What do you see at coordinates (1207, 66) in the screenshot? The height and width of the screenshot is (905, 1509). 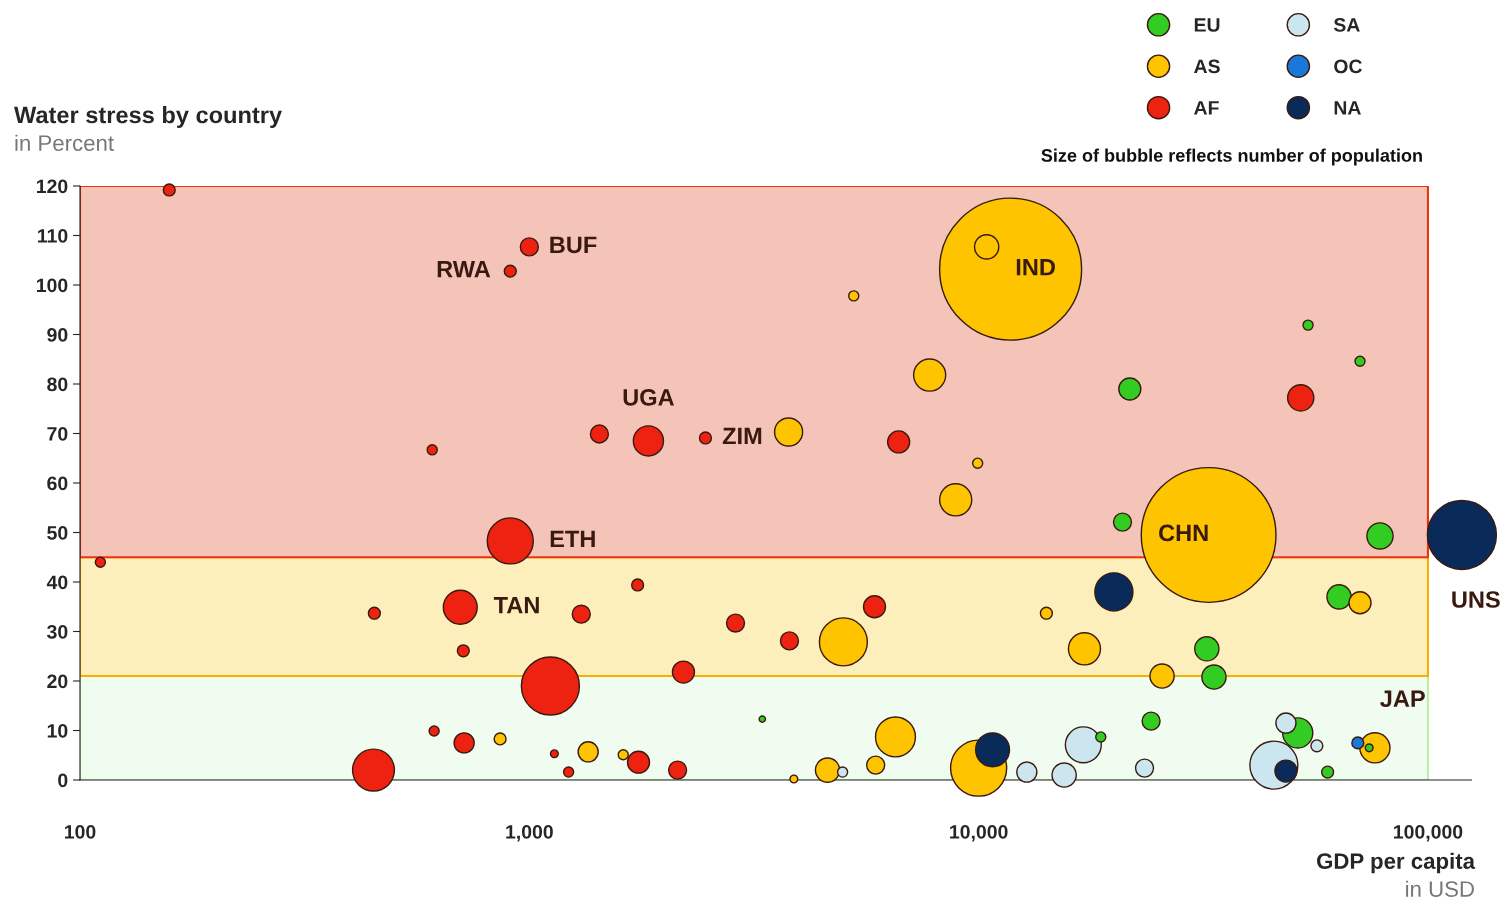 I see `legend-label: AS` at bounding box center [1207, 66].